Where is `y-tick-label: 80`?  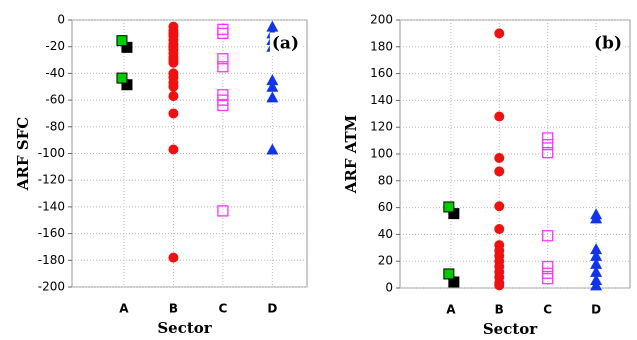
y-tick-label: 80 is located at coordinates (385, 180).